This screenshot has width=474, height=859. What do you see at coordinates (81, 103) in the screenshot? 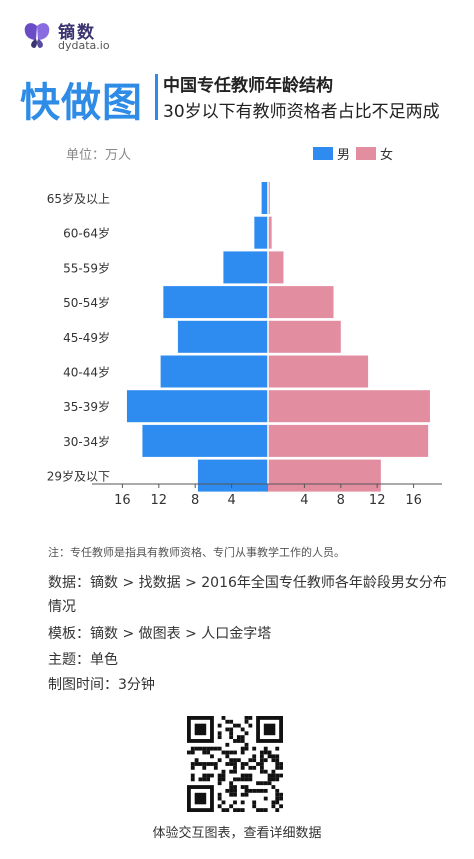
I see `brand-title: 快做图` at bounding box center [81, 103].